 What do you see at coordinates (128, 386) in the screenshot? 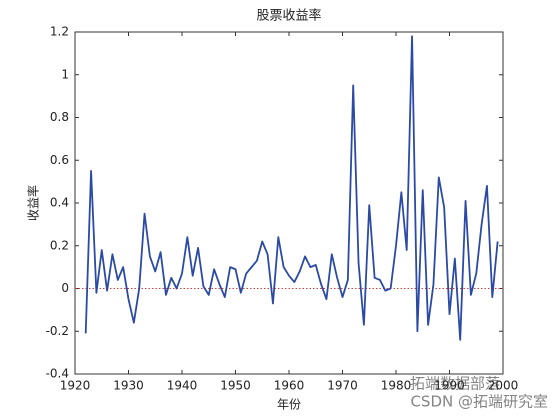
I see `x-tick-label: 1930` at bounding box center [128, 386].